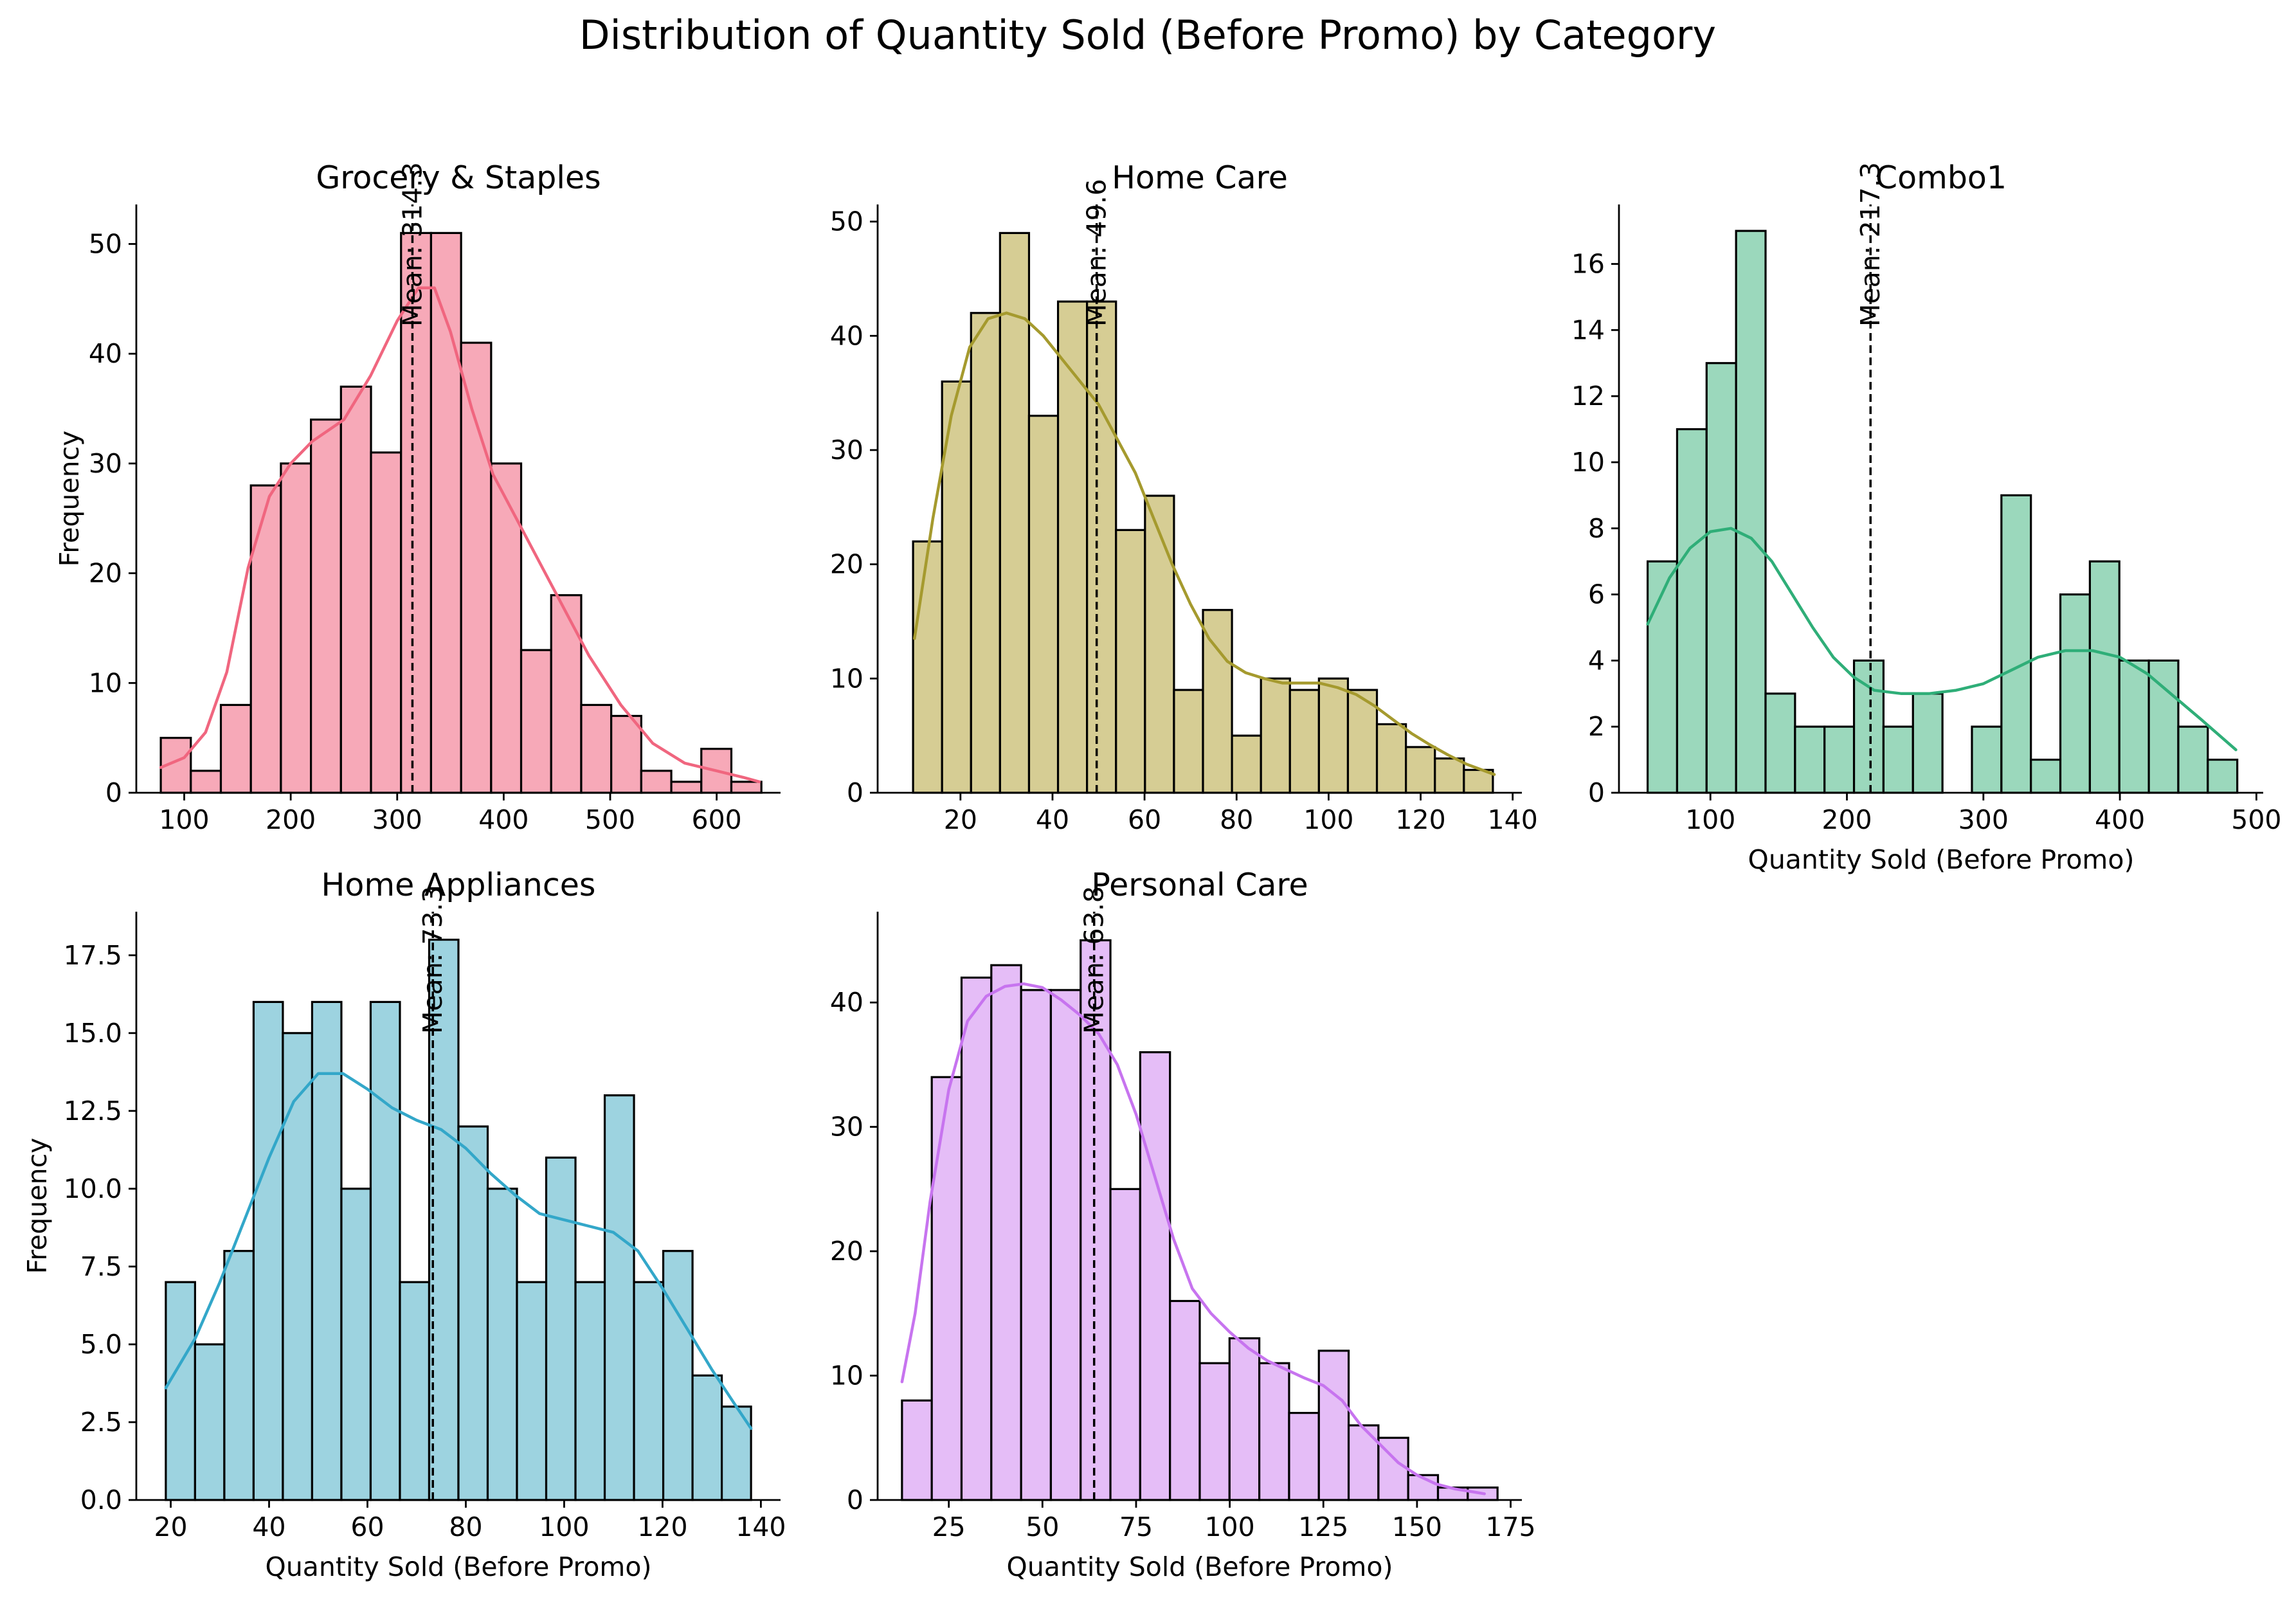 This screenshot has width=2296, height=1599. What do you see at coordinates (1983, 819) in the screenshot?
I see `x-tick-label: 300` at bounding box center [1983, 819].